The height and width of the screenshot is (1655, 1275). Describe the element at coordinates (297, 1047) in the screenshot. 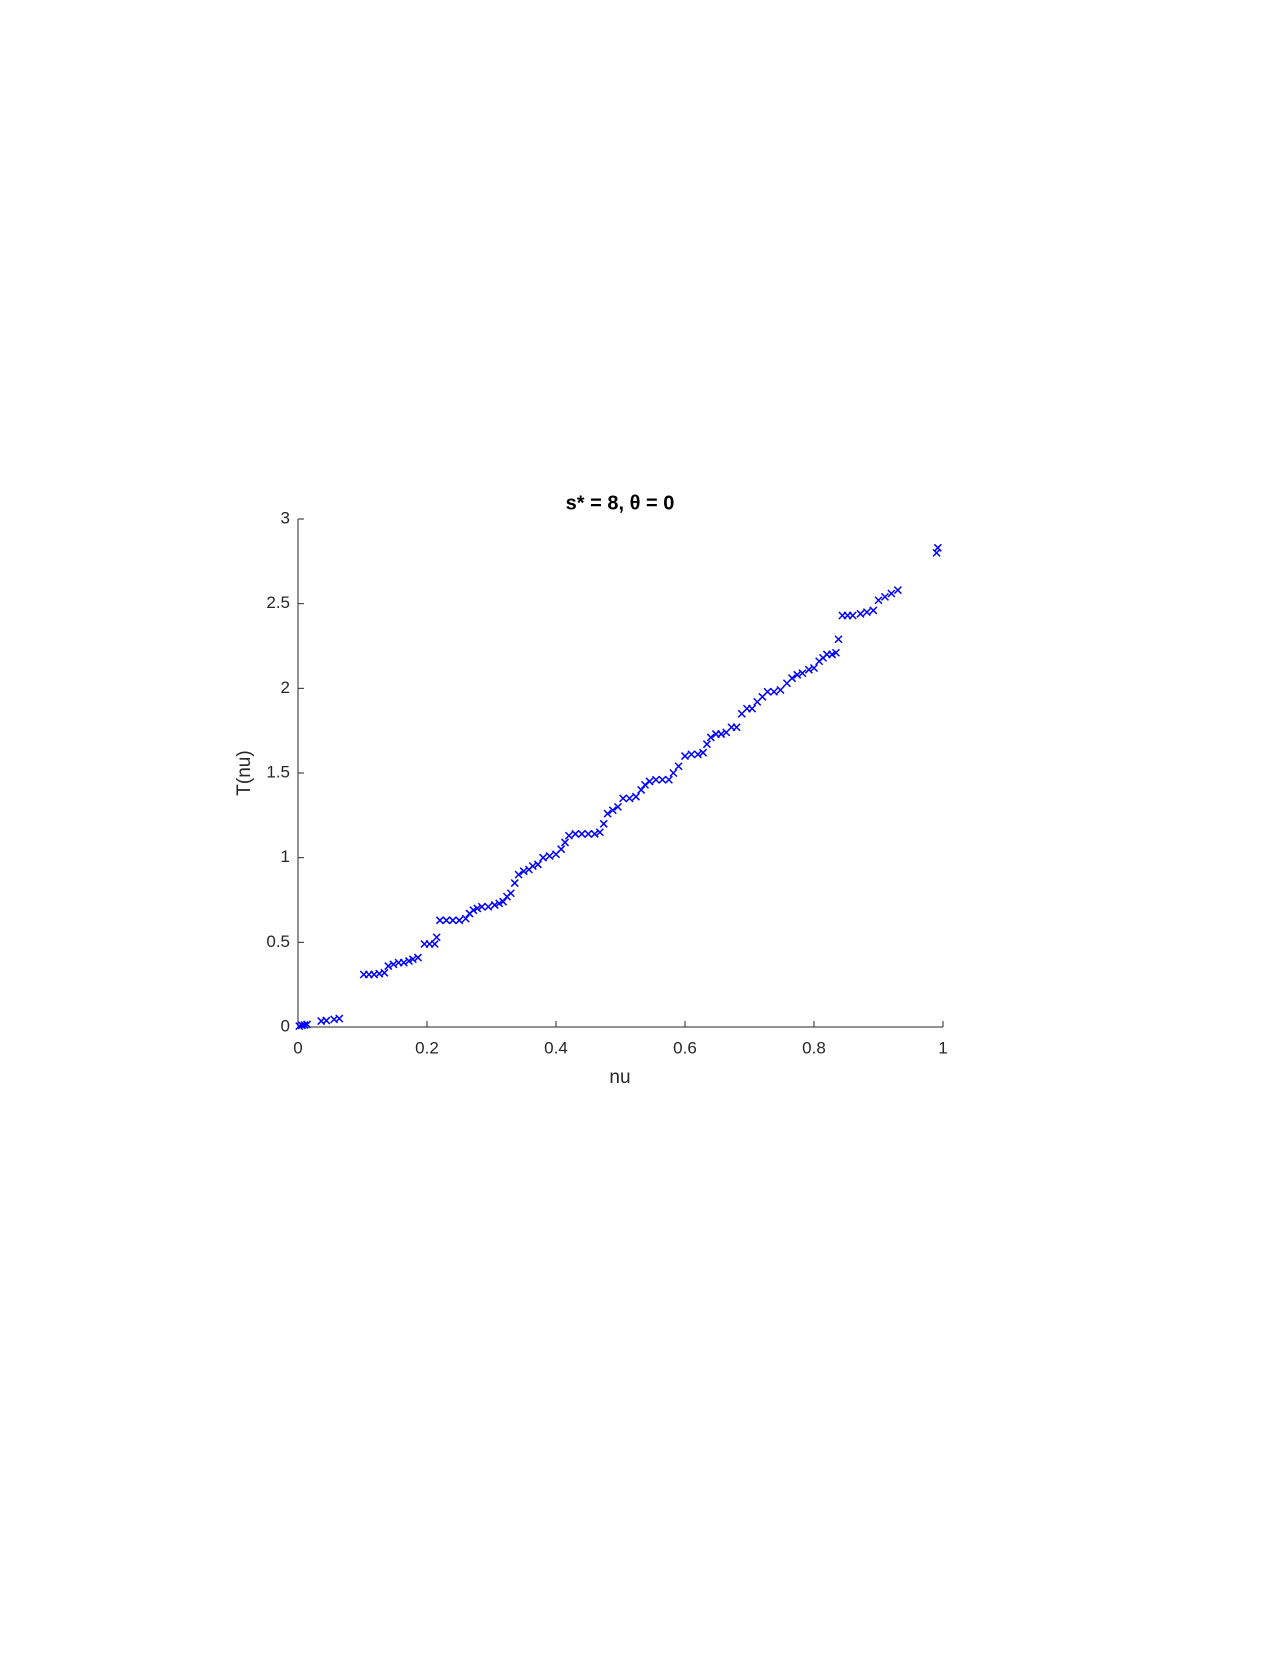

I see `x-tick-label: 0` at that location.